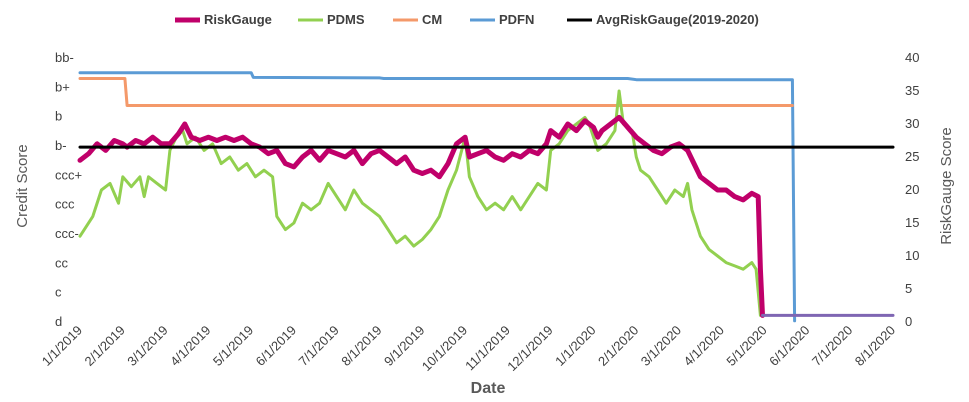 The height and width of the screenshot is (402, 969). I want to click on x-tick-label: 1/1/2020, so click(575, 346).